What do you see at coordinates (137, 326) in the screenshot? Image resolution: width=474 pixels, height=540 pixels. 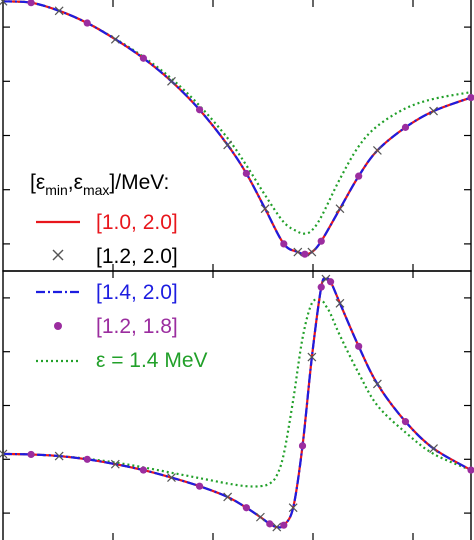 I see `legend-label-4: [1.2, 1.8]` at bounding box center [137, 326].